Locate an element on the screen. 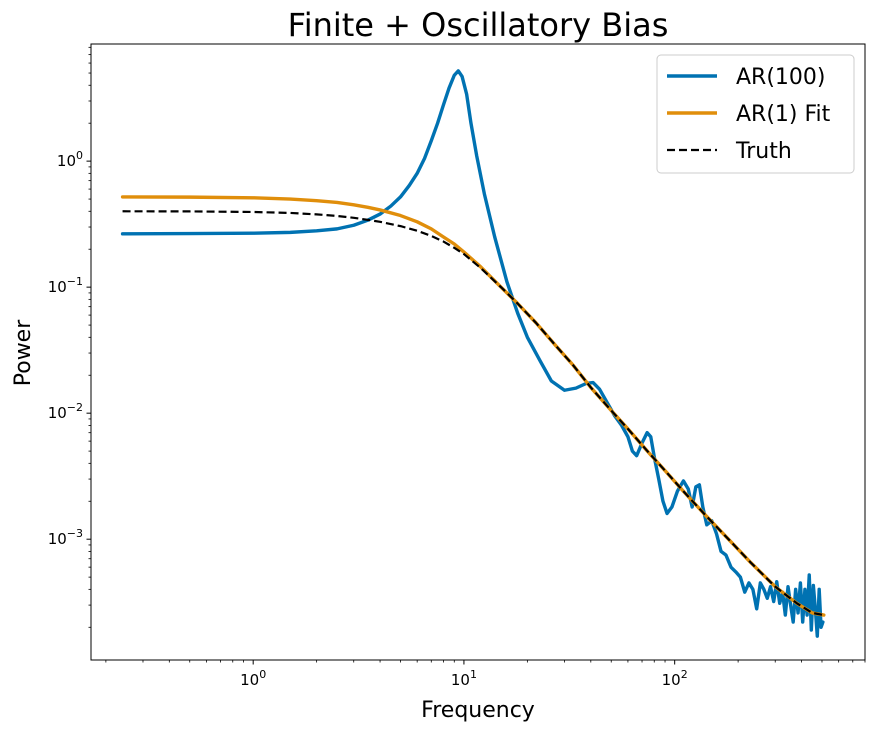  x-tick-label: 10⁰ is located at coordinates (253, 678).